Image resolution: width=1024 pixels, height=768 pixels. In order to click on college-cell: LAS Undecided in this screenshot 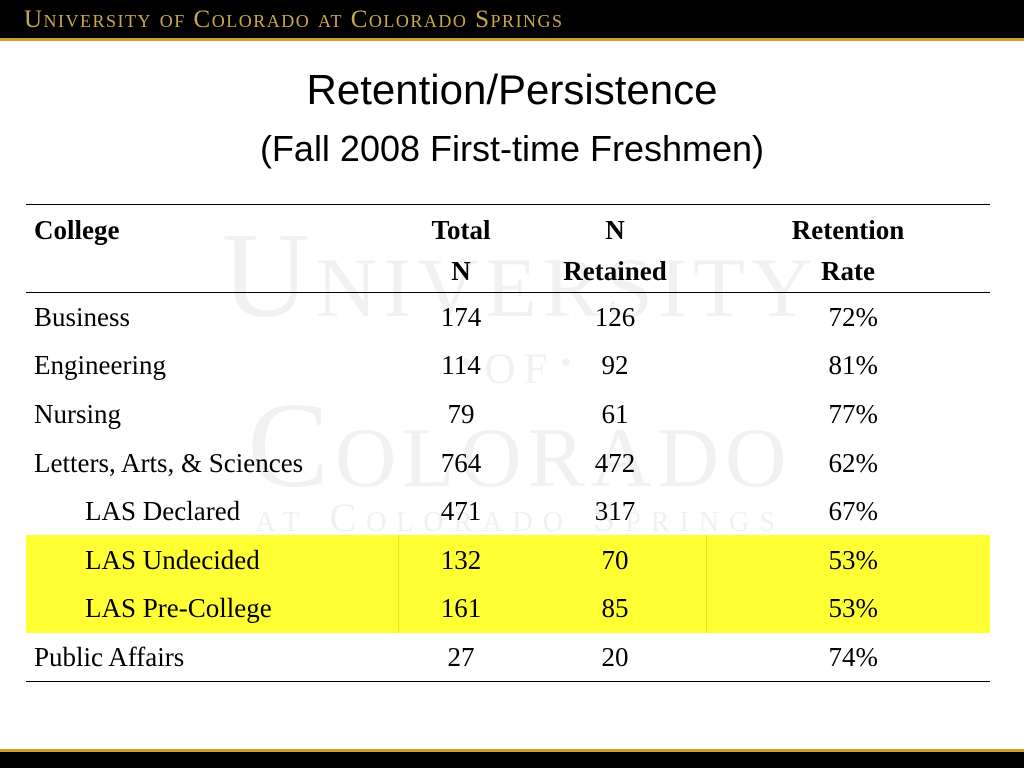, I will do `click(212, 560)`.